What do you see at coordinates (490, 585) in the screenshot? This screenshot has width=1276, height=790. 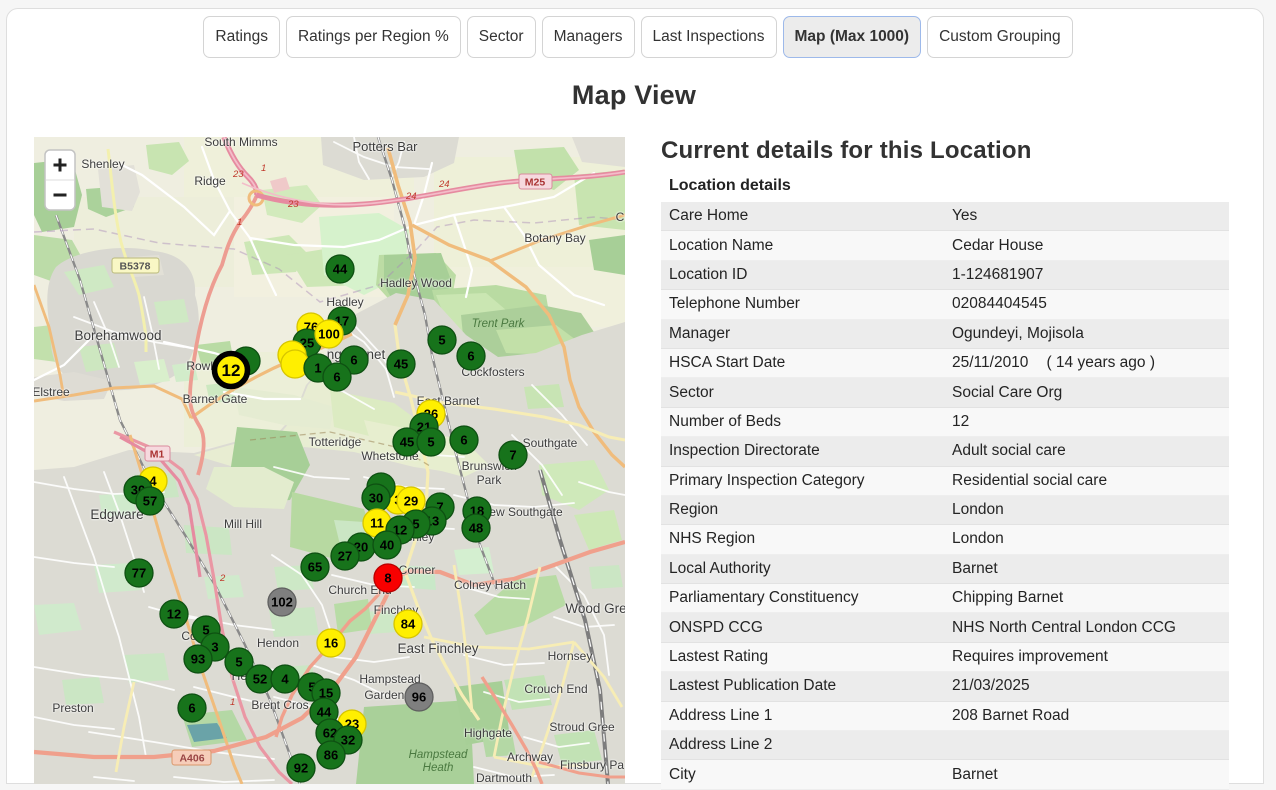 I see `svg-text: Colney Hatch` at bounding box center [490, 585].